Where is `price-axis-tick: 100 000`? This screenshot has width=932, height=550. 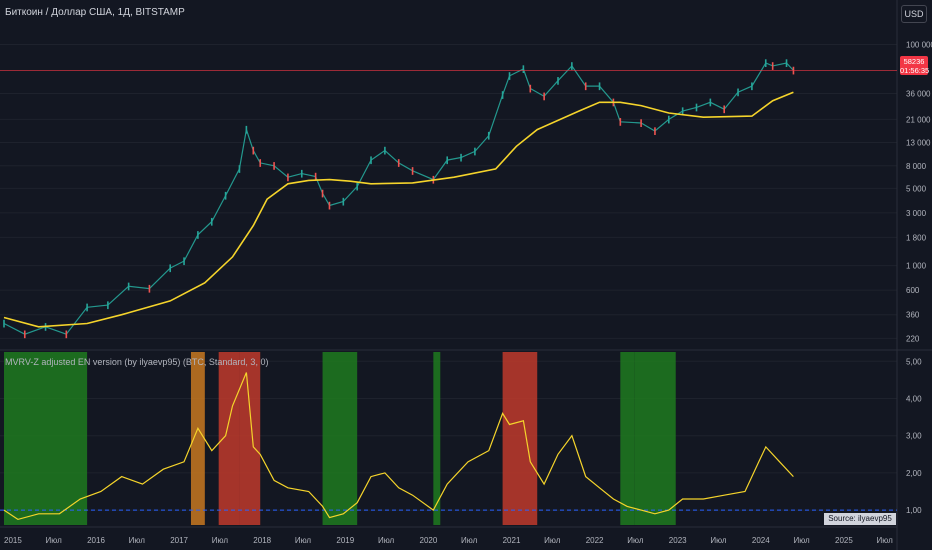
price-axis-tick: 100 000 is located at coordinates (919, 44).